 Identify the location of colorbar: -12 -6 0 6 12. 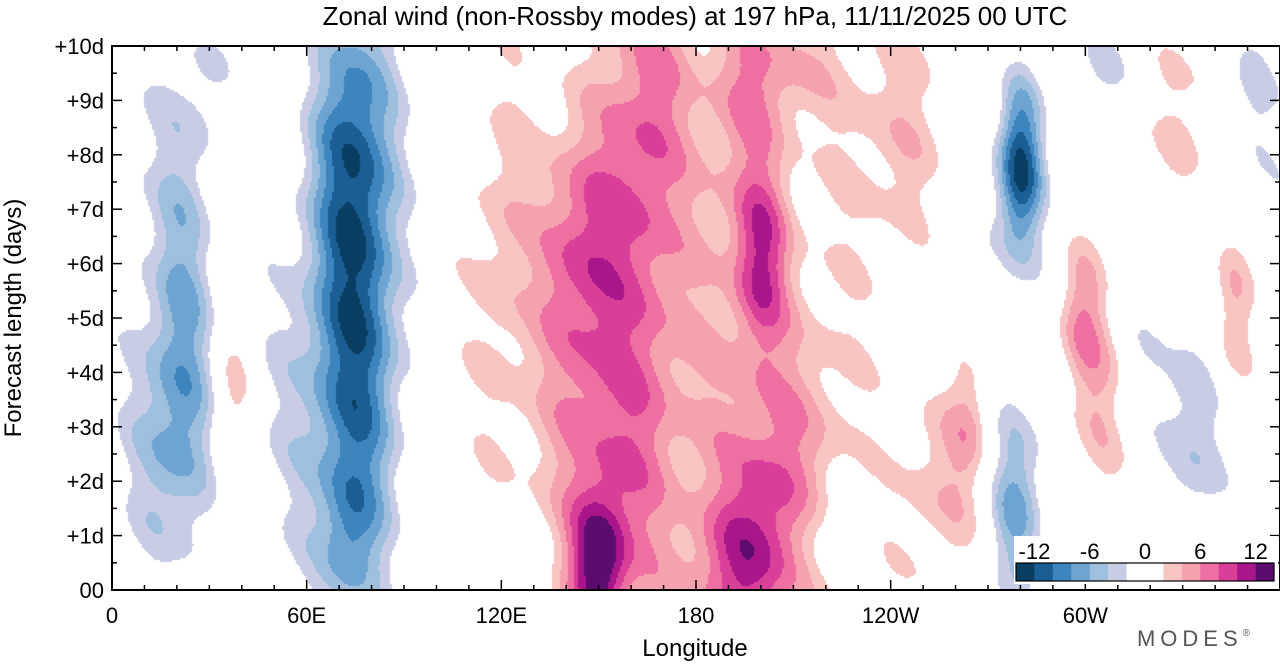
(1146, 560).